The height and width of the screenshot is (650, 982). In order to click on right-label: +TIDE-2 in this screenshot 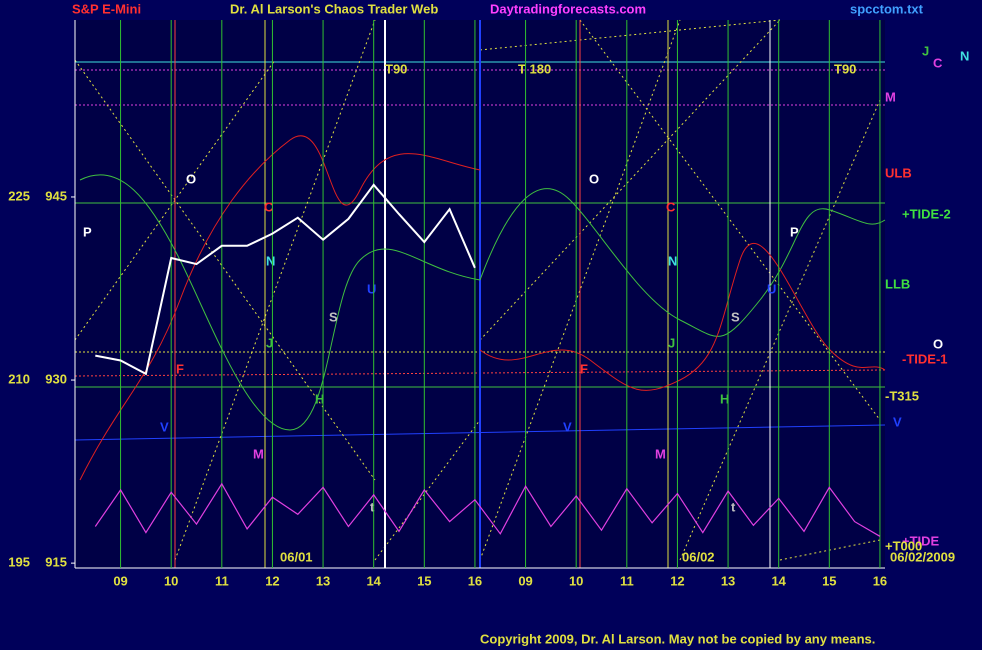, I will do `click(926, 213)`.